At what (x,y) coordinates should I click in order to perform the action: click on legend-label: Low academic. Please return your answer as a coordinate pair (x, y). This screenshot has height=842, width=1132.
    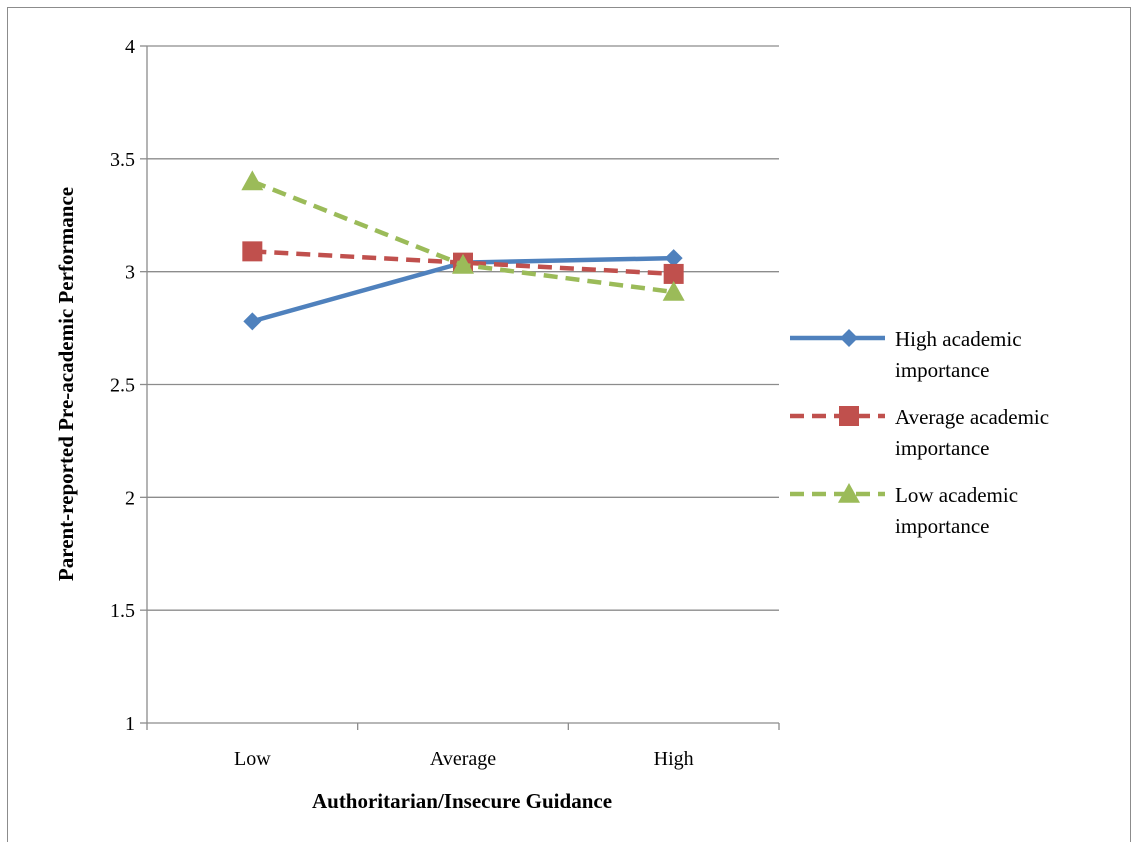
    Looking at the image, I should click on (956, 495).